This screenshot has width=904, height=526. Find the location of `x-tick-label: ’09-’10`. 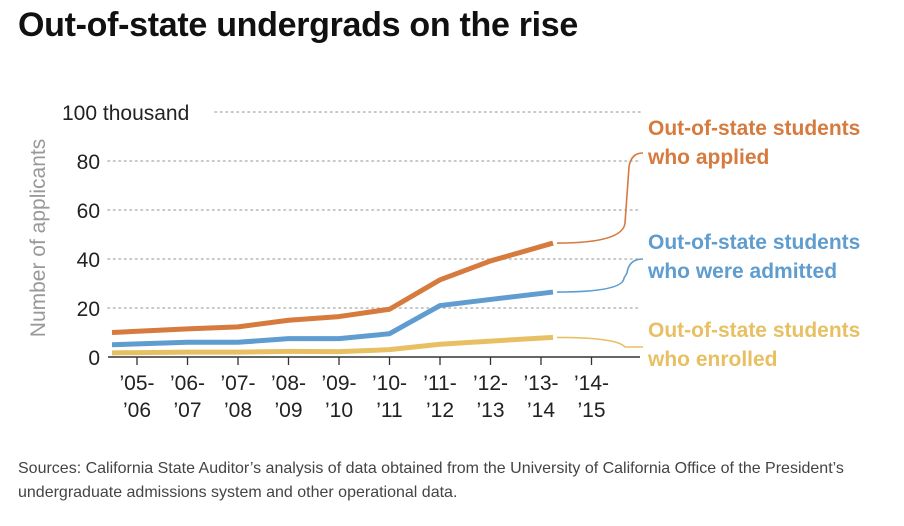

x-tick-label: ’09-’10 is located at coordinates (338, 397).